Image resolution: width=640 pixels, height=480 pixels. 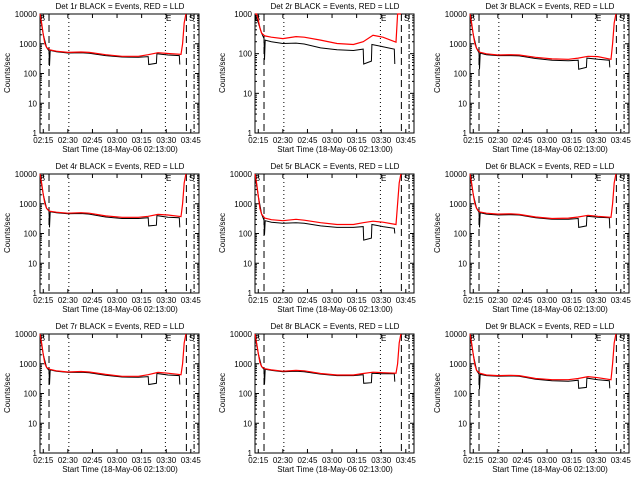 I want to click on panel-title: Det 3r BLACK = Events, RED = LLD, so click(x=550, y=6).